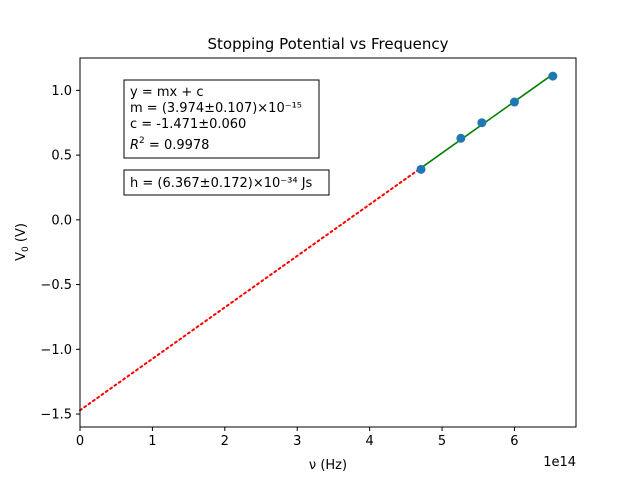 The height and width of the screenshot is (480, 640). What do you see at coordinates (221, 183) in the screenshot?
I see `planck-constant-label: h = (6.367±0.172)×10⁻³⁴ Js` at bounding box center [221, 183].